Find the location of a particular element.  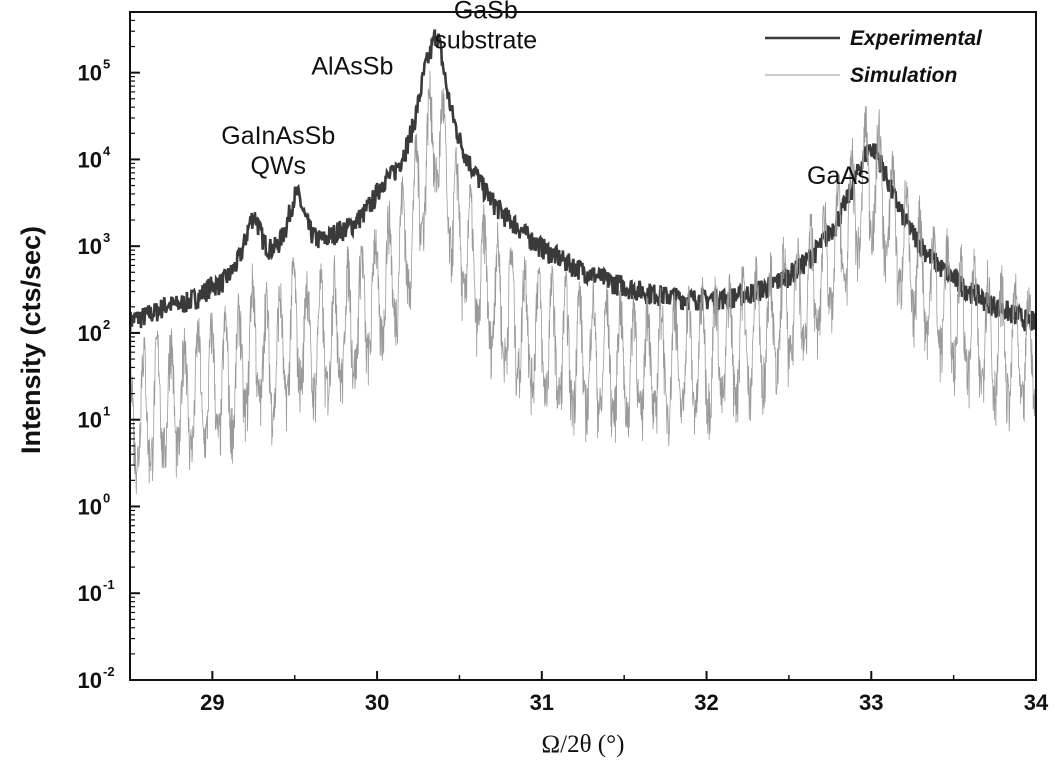

peak-annotation: GaInAsSb is located at coordinates (278, 136).